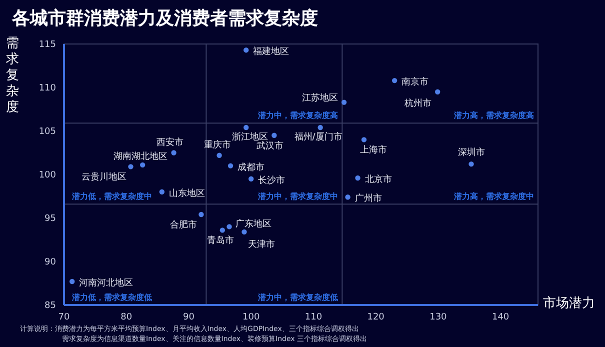 Image resolution: width=605 pixels, height=347 pixels. Describe the element at coordinates (373, 150) in the screenshot. I see `annotation: 上海市` at that location.